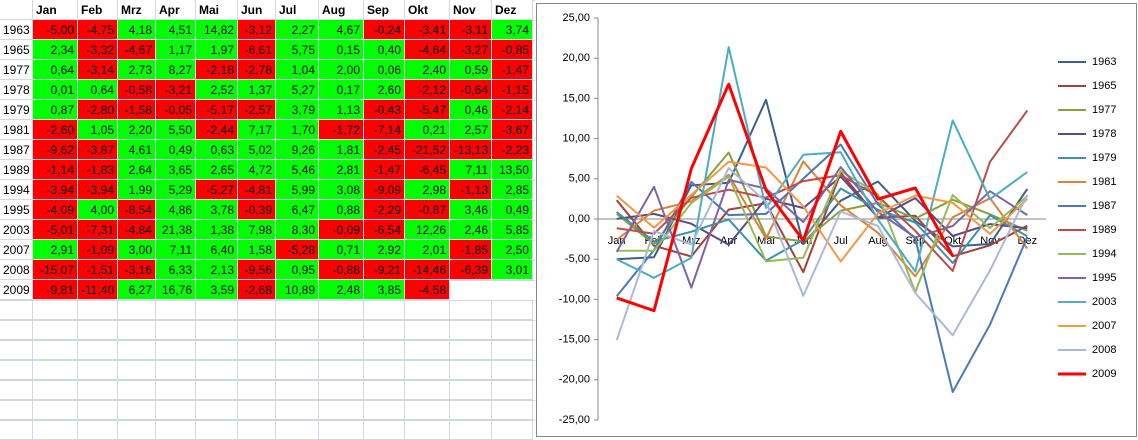 Image resolution: width=1138 pixels, height=440 pixels. What do you see at coordinates (1104, 278) in the screenshot?
I see `legend-label: 1995` at bounding box center [1104, 278].